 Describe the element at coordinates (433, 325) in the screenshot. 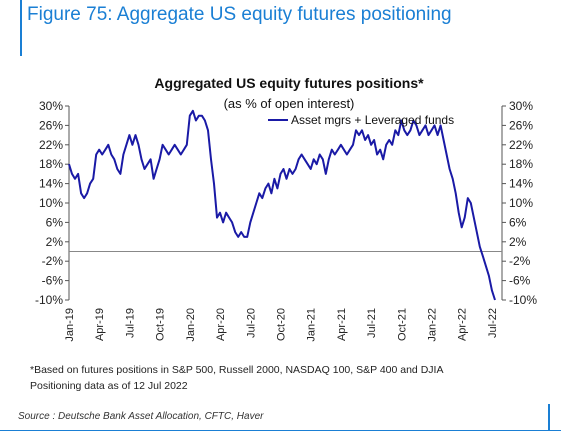

I see `x-tick-label: Jan-22` at that location.